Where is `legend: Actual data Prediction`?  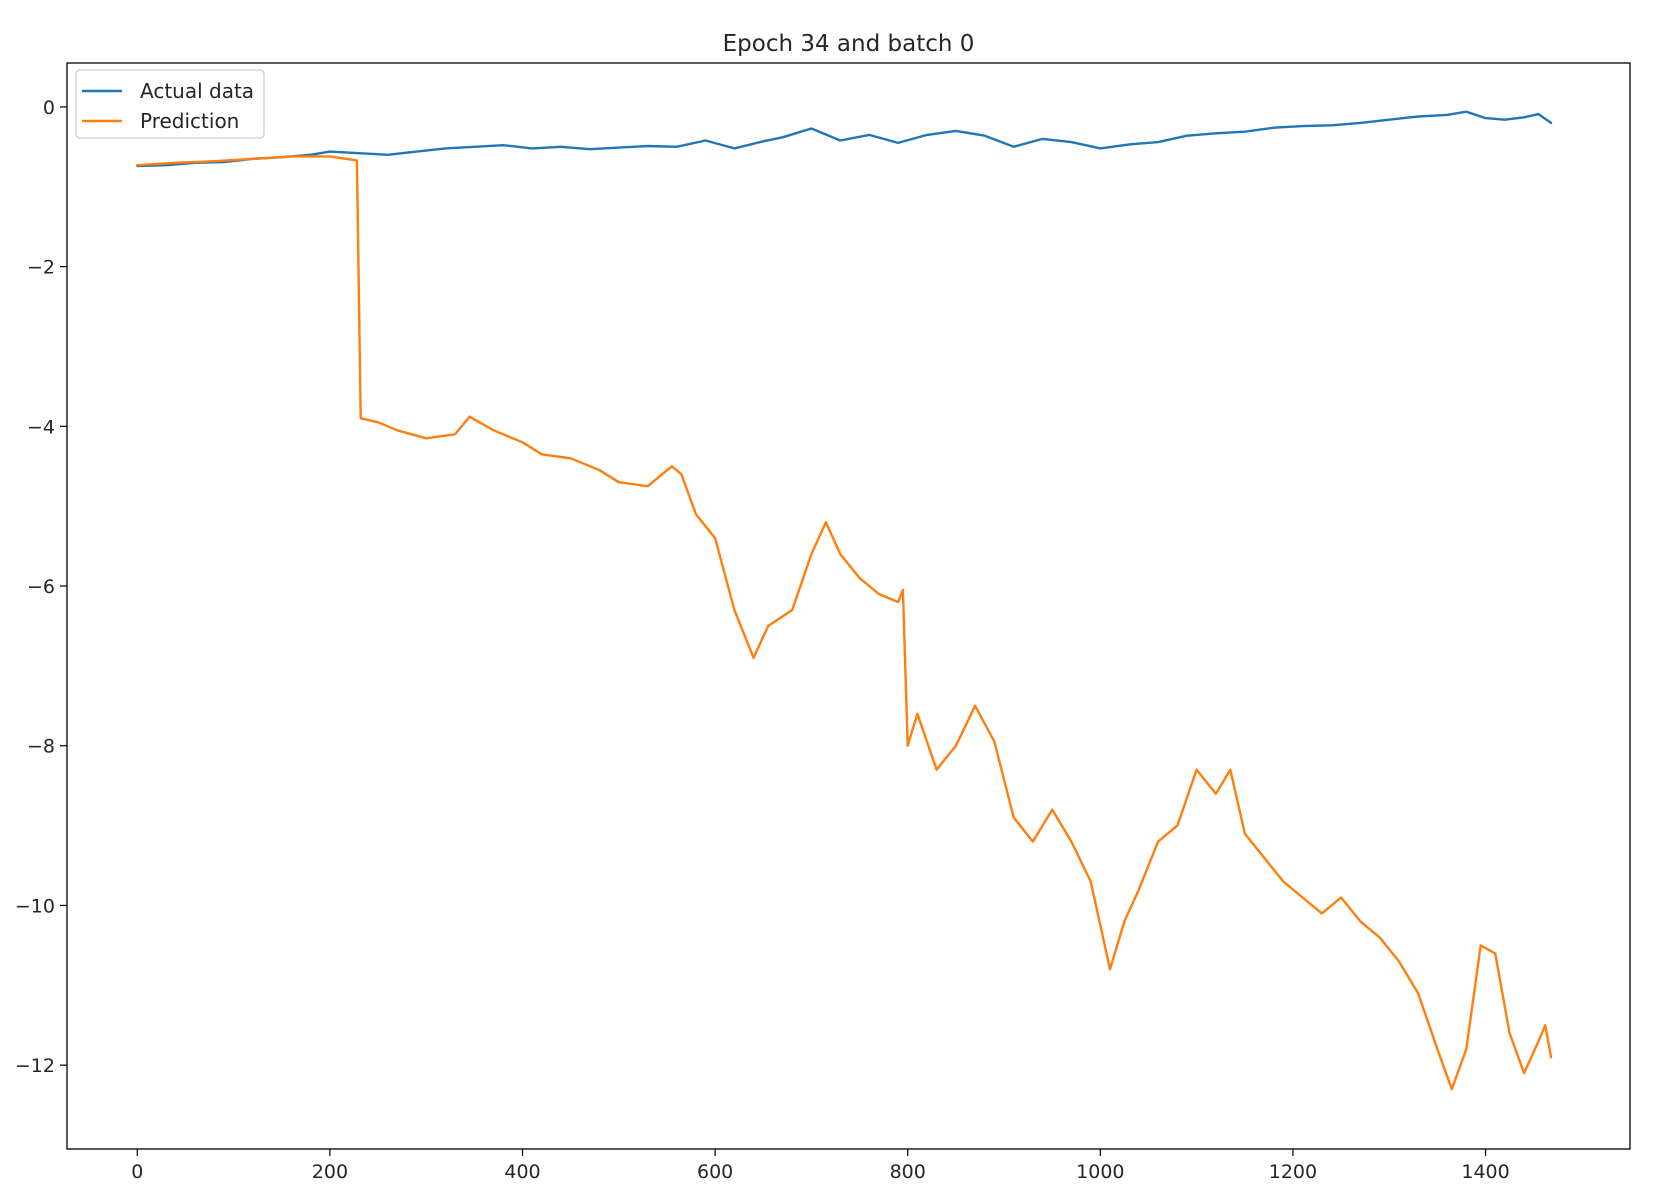 legend: Actual data Prediction is located at coordinates (170, 104).